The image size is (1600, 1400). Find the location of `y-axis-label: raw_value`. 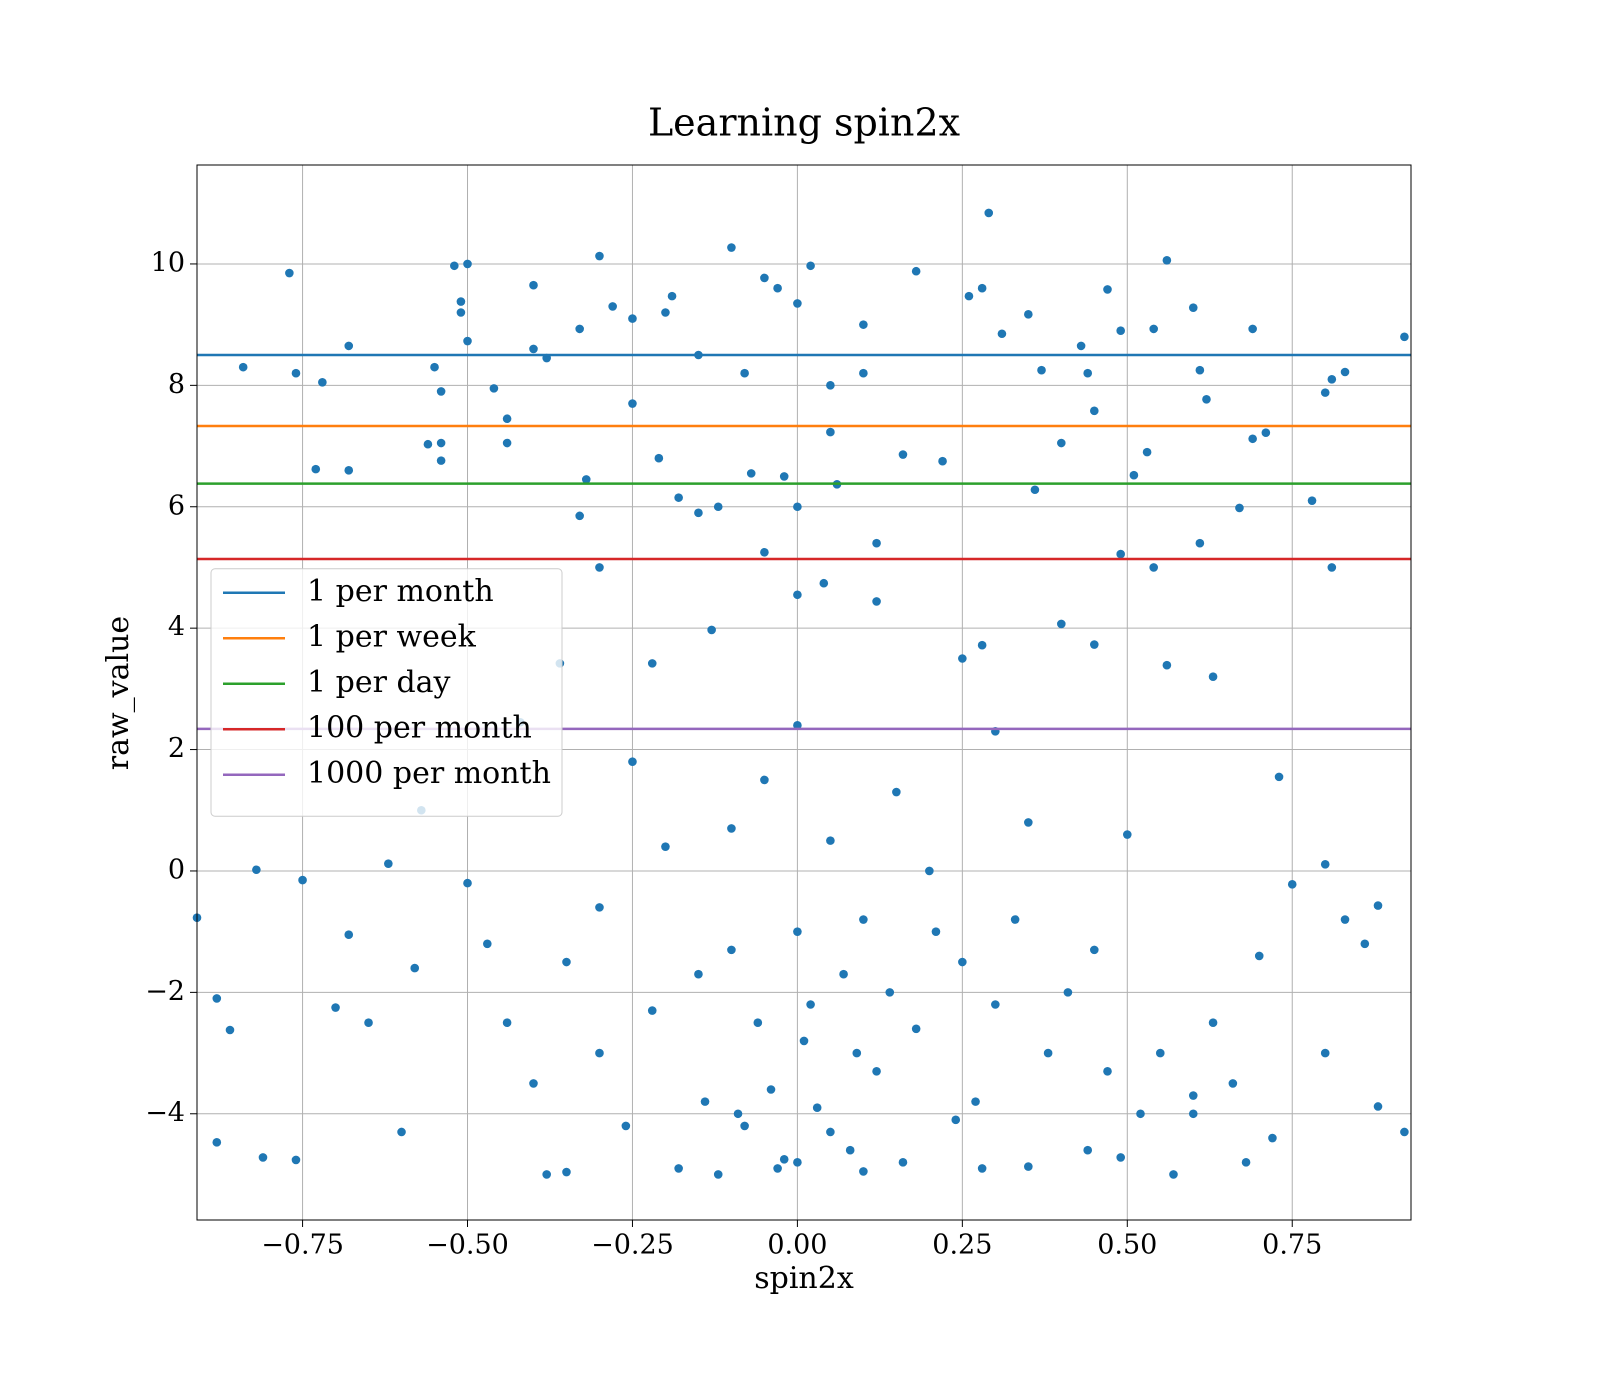

y-axis-label: raw_value is located at coordinates (118, 693).